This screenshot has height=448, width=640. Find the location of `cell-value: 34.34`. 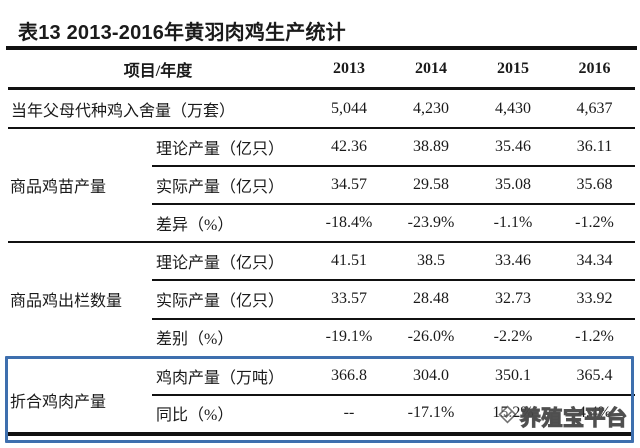

cell-value: 34.34 is located at coordinates (594, 260).